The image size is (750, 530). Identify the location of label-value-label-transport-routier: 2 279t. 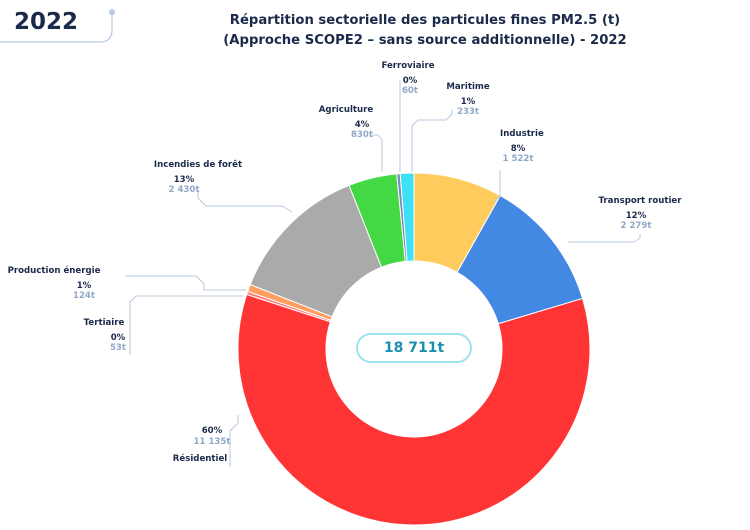
(635, 226).